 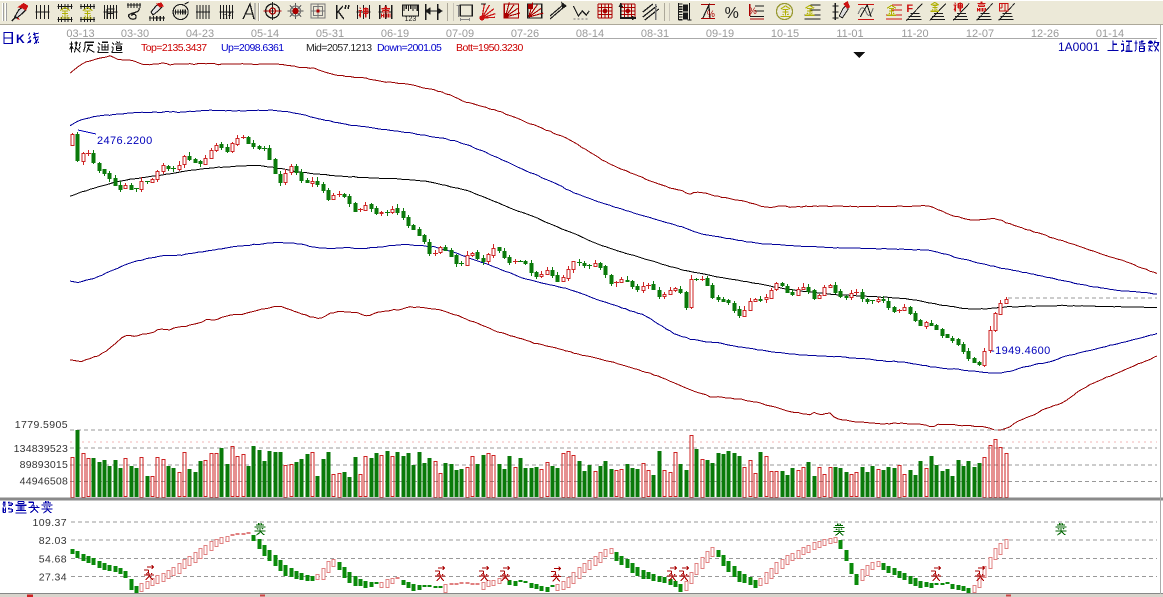 What do you see at coordinates (53, 560) in the screenshot?
I see `svg-text: 54.68` at bounding box center [53, 560].